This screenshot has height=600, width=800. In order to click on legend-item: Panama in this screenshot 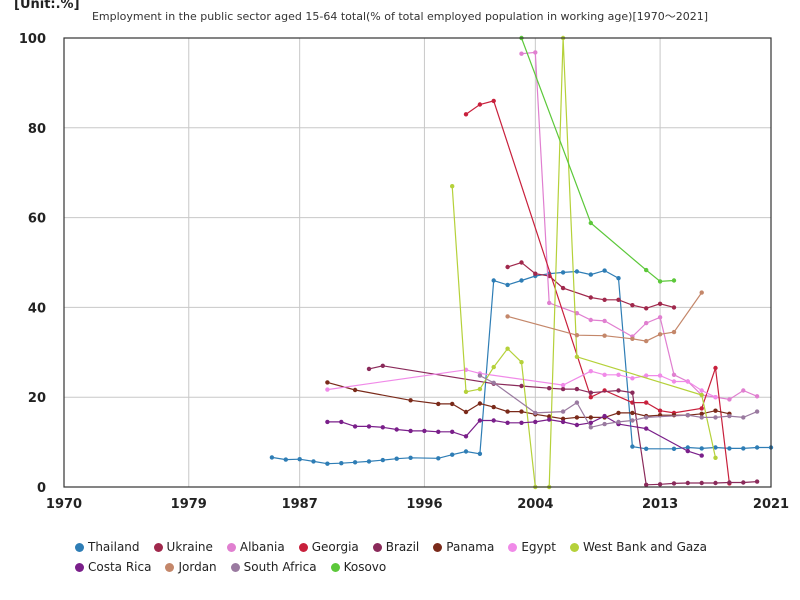, I will do `click(463, 547)`.